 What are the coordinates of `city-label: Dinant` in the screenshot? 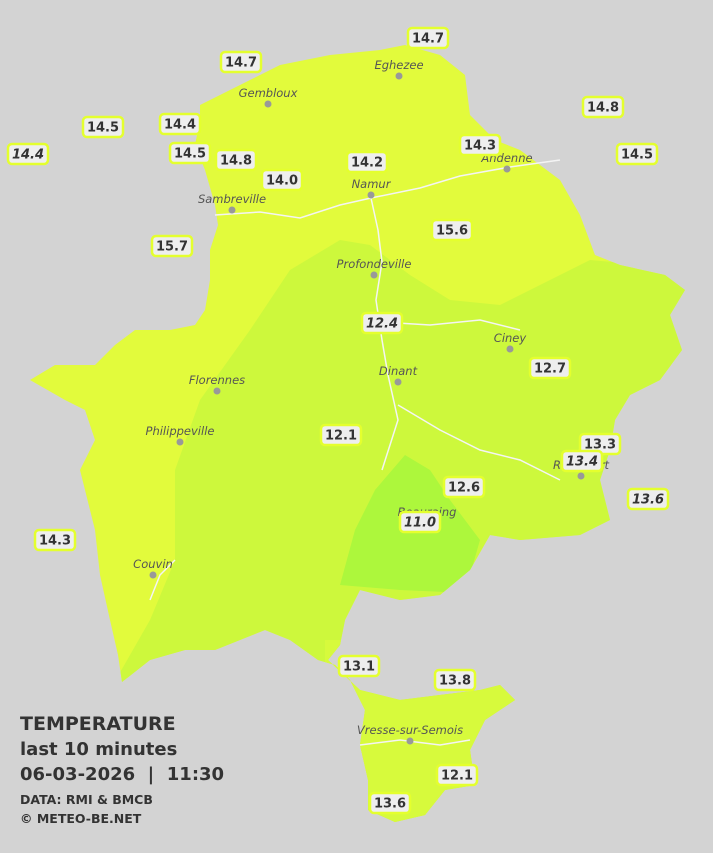 It's located at (398, 371).